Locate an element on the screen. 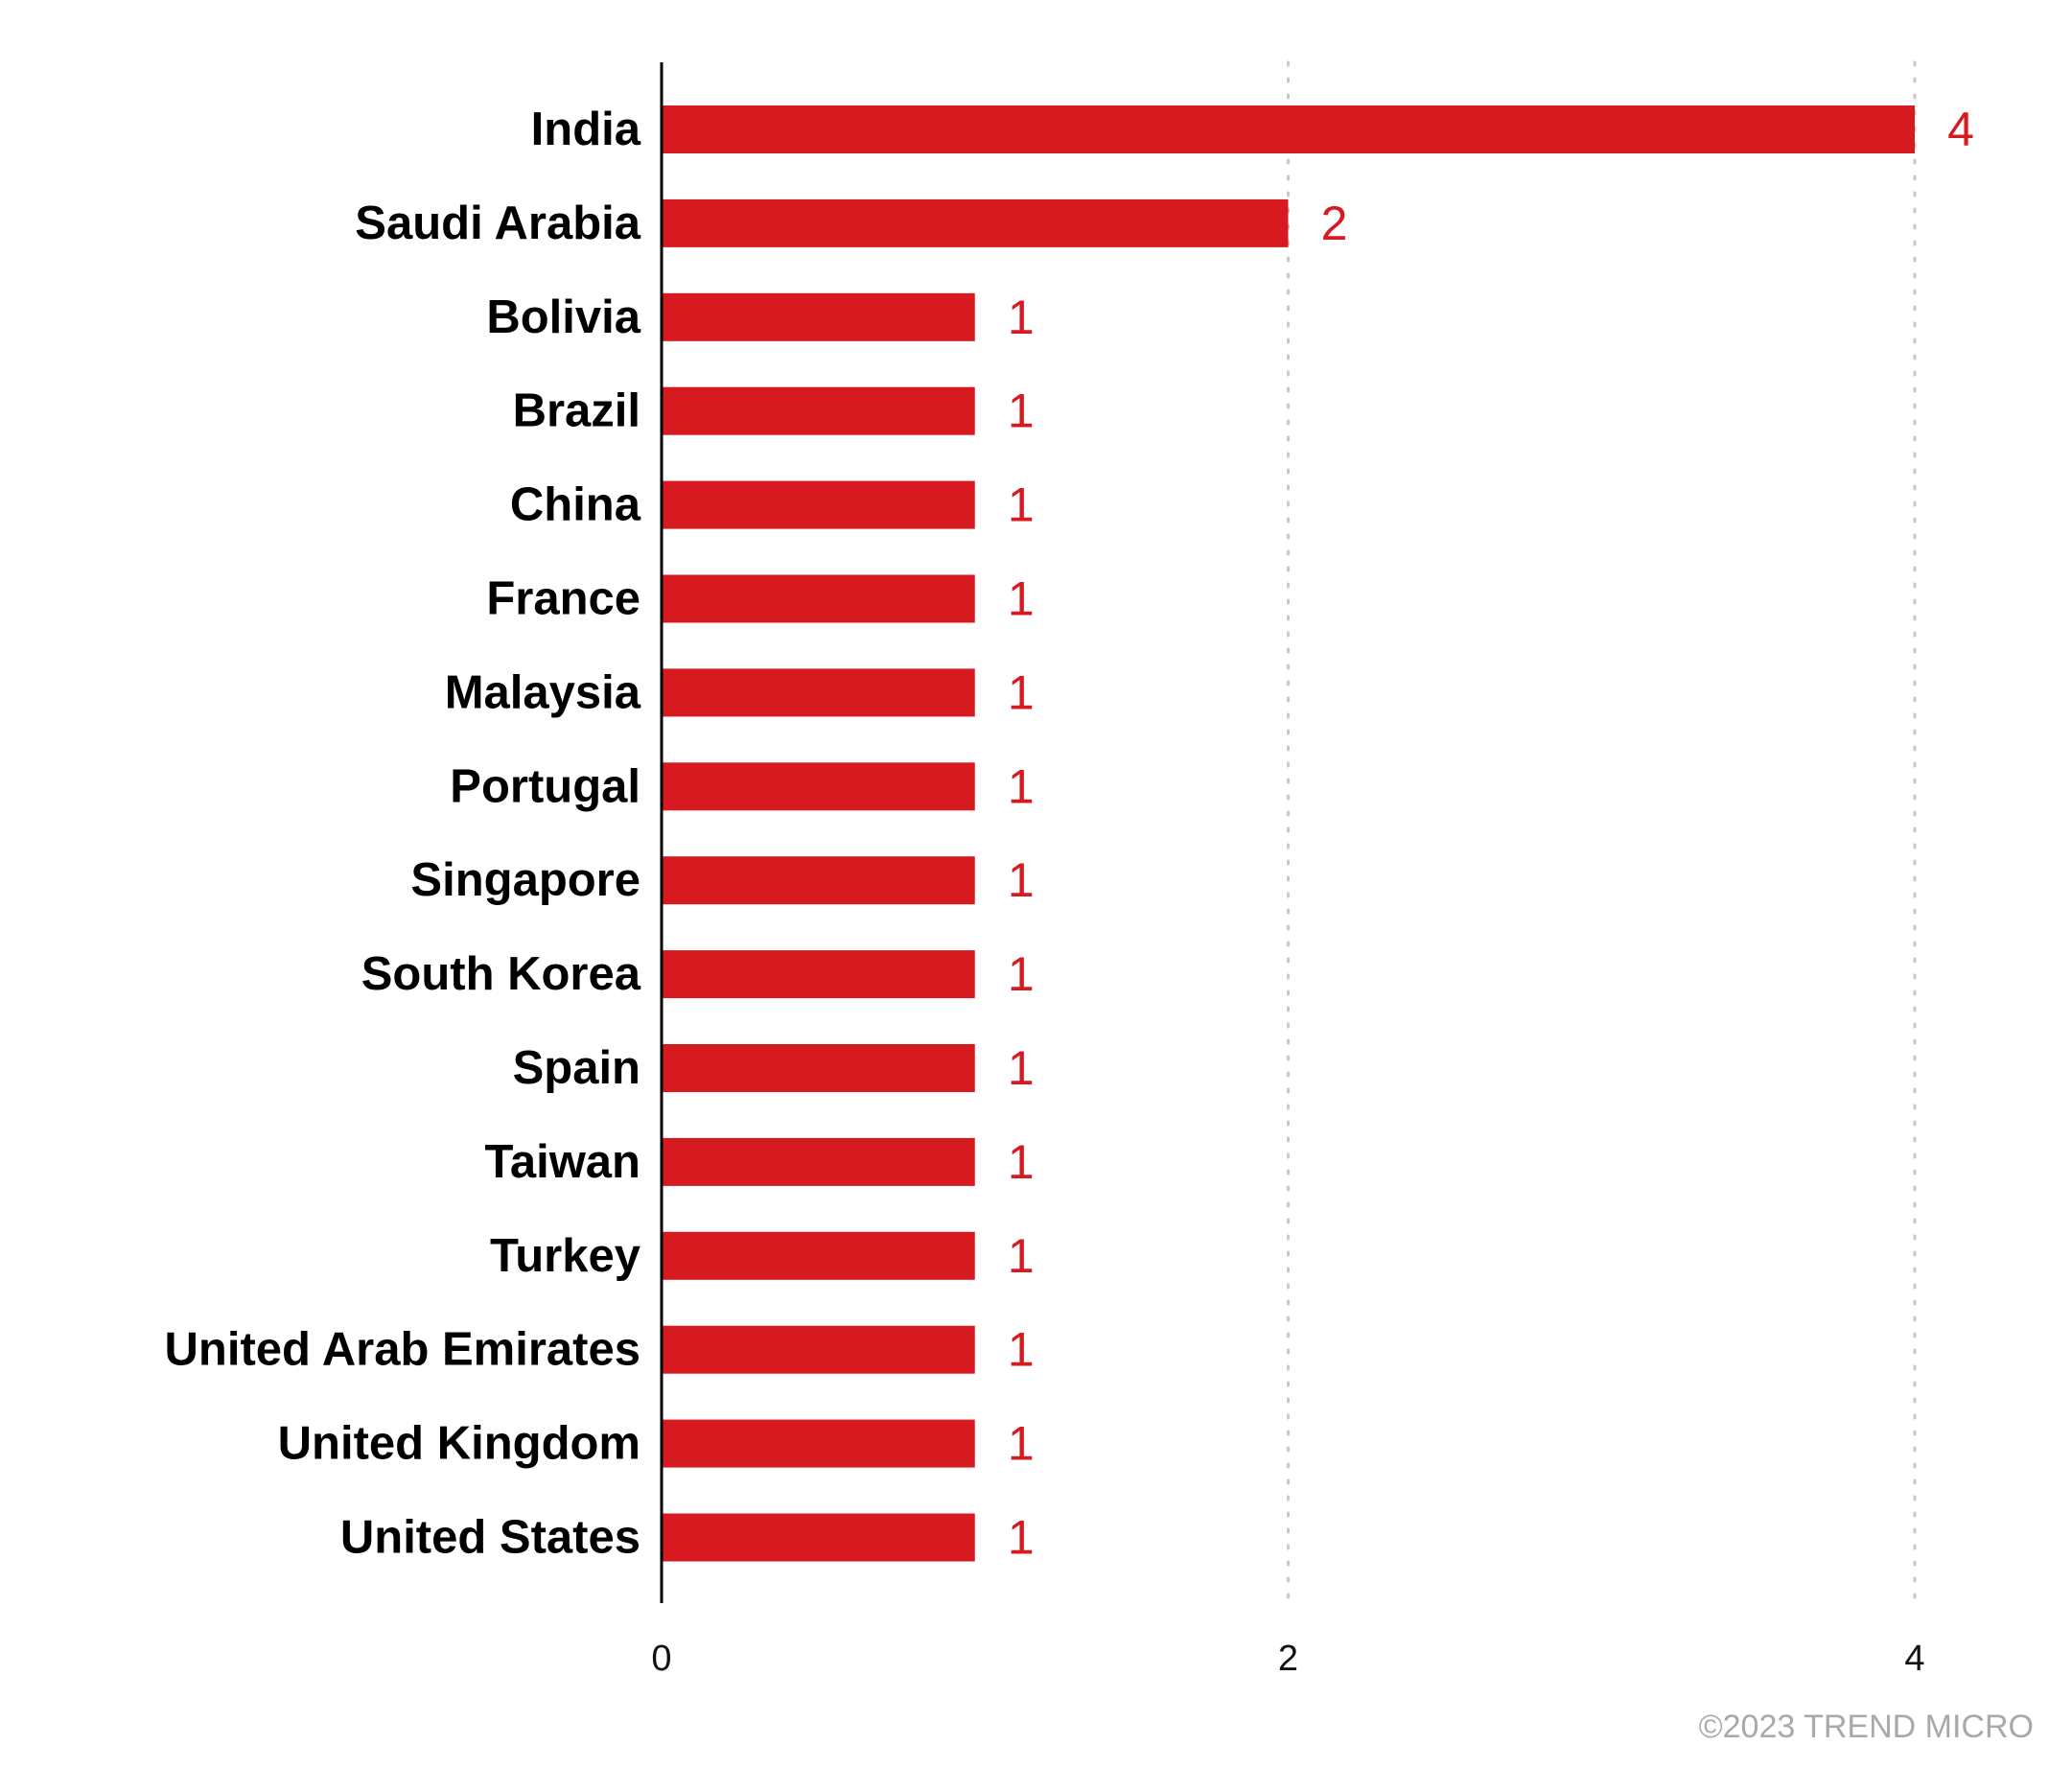 The width and height of the screenshot is (2072, 1792). category-label-15: United States is located at coordinates (490, 1538).